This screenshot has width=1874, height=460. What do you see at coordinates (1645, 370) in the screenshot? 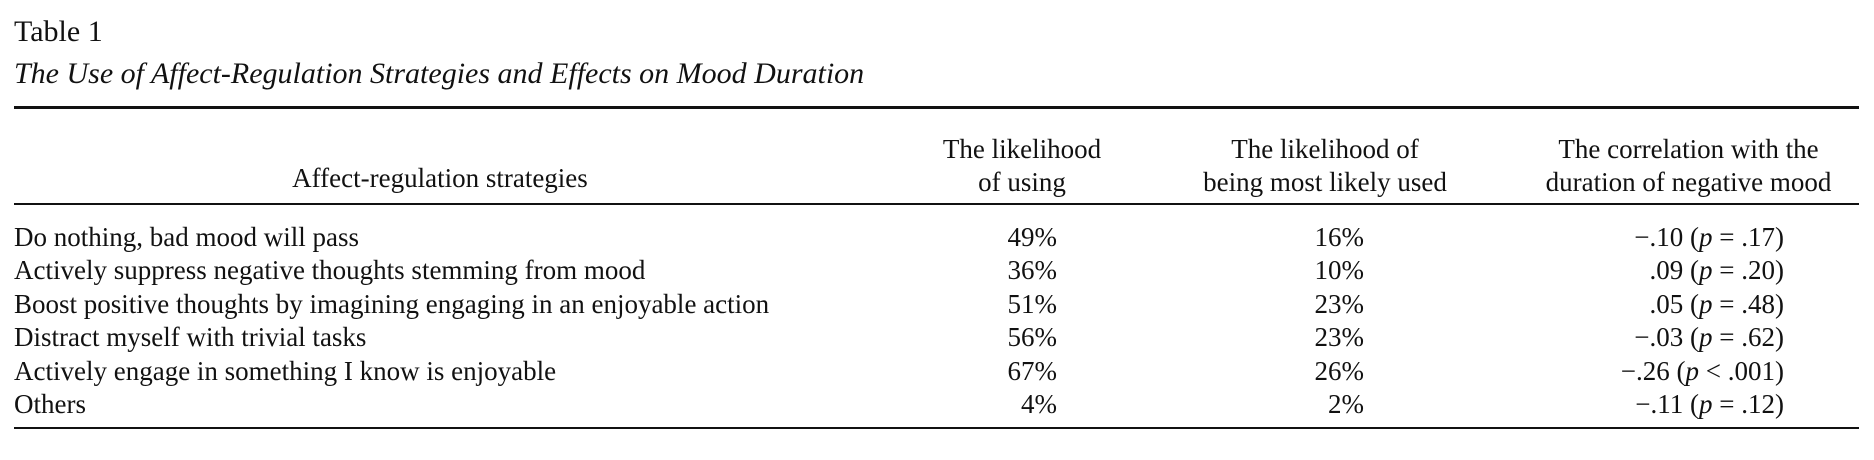
I see `correlation-value: −.26` at bounding box center [1645, 370].